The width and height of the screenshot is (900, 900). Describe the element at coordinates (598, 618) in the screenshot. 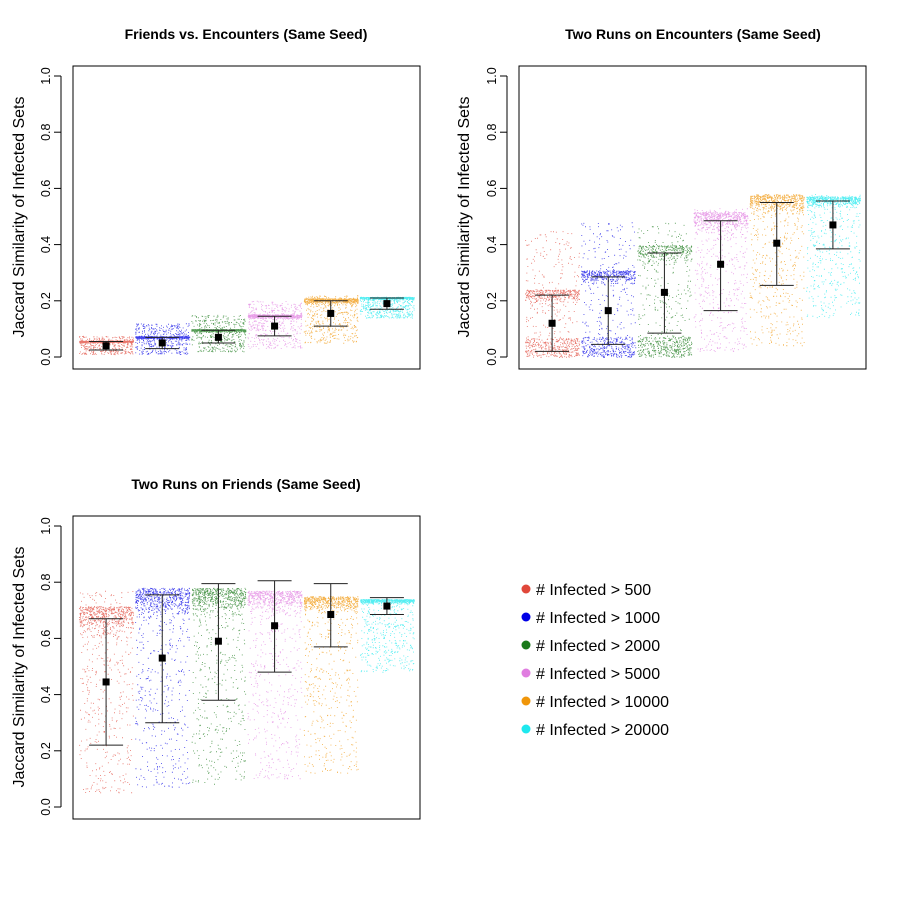

I see `legend-label: # Infected > 1000` at that location.